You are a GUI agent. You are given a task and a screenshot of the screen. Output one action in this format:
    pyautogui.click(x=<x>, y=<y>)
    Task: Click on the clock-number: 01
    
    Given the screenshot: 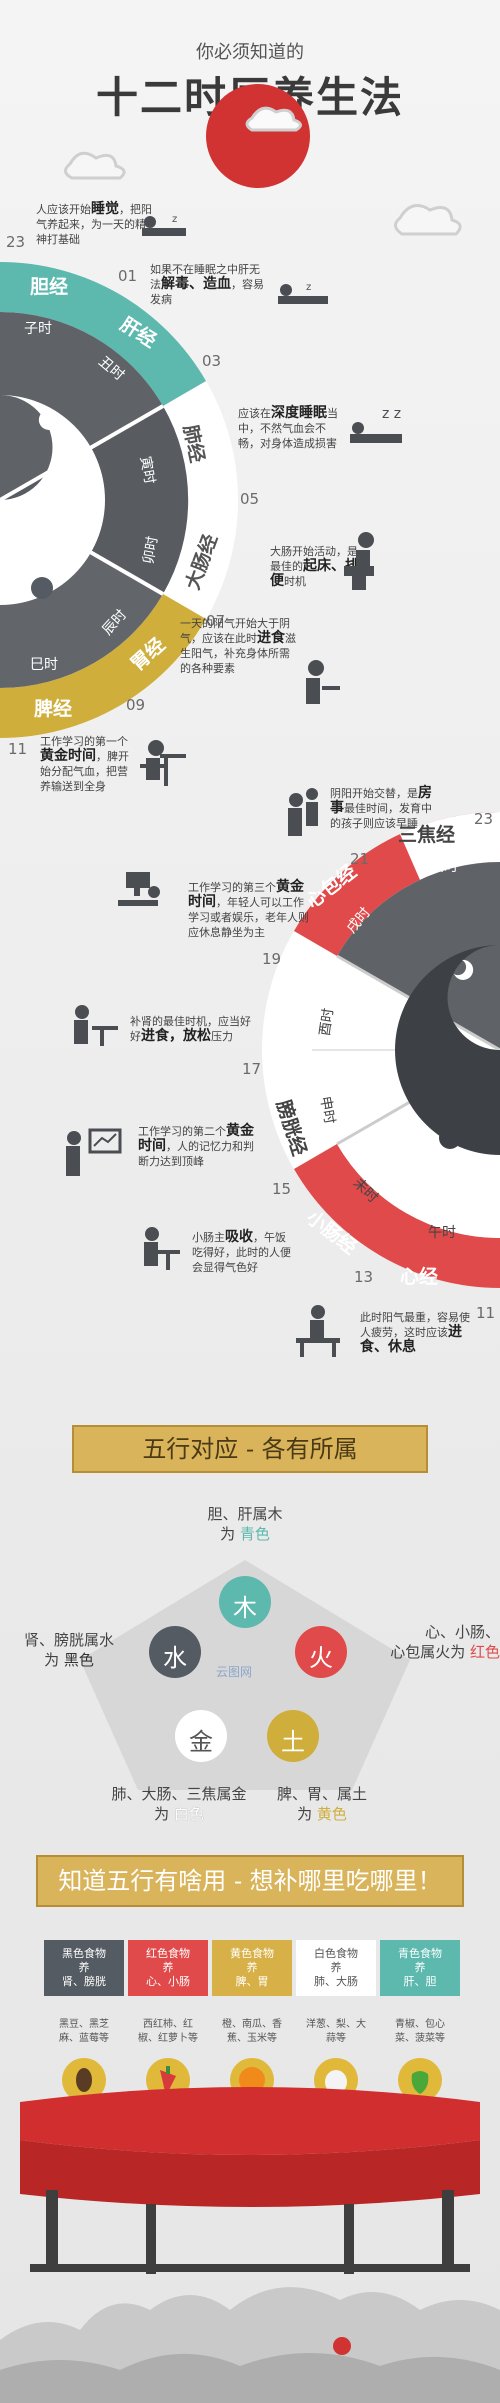 What is the action you would take?
    pyautogui.click(x=128, y=276)
    